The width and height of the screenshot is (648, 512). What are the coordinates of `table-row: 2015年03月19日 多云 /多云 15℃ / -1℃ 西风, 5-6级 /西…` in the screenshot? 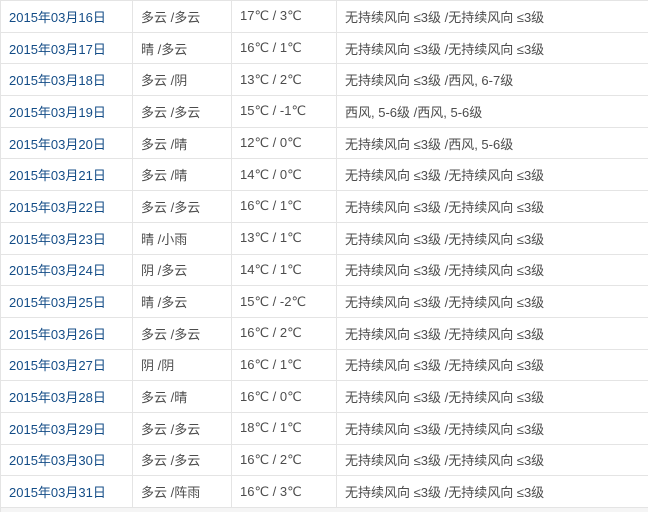 It's located at (324, 112).